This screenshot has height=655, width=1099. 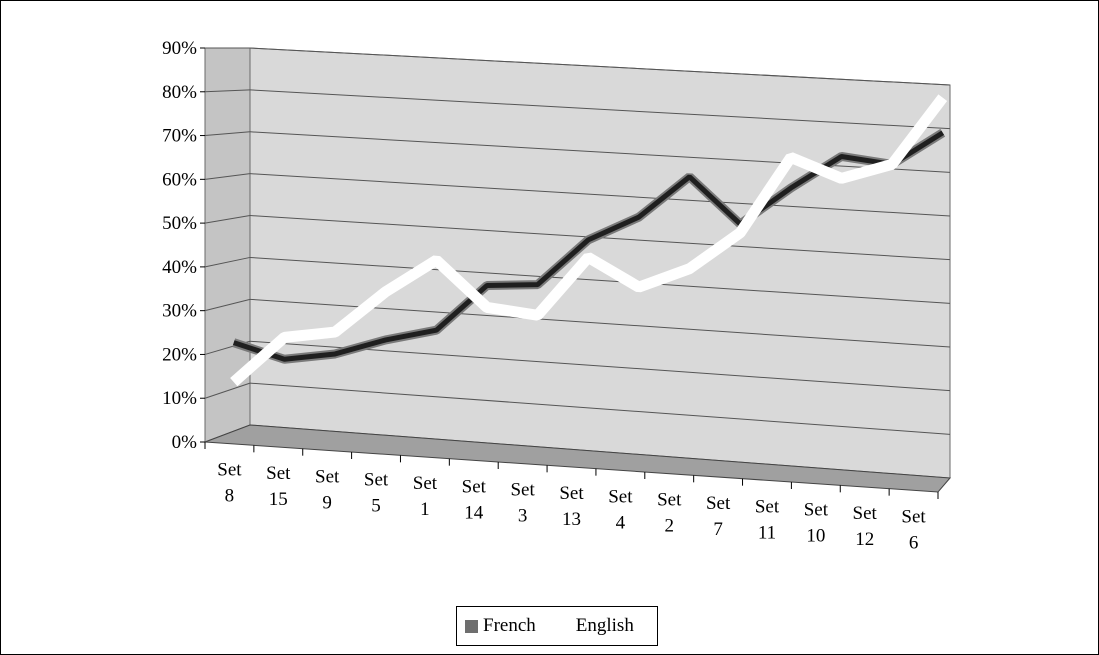 What do you see at coordinates (327, 489) in the screenshot?
I see `x-tick-label: Set 9` at bounding box center [327, 489].